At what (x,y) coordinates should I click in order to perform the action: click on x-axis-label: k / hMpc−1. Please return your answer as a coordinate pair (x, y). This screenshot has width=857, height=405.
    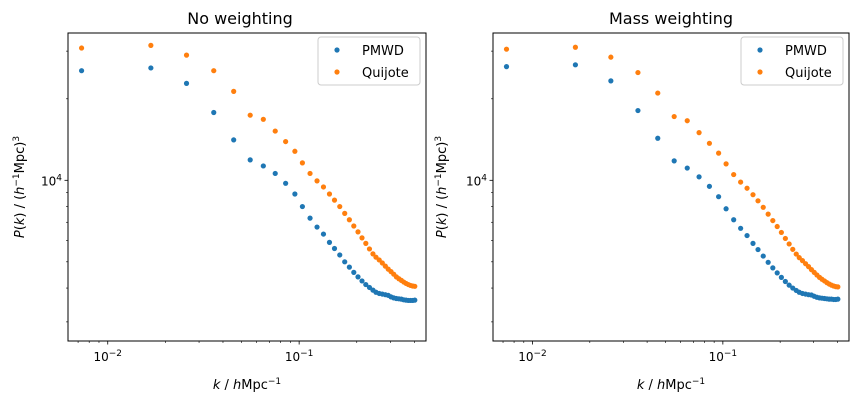
    Looking at the image, I should click on (671, 385).